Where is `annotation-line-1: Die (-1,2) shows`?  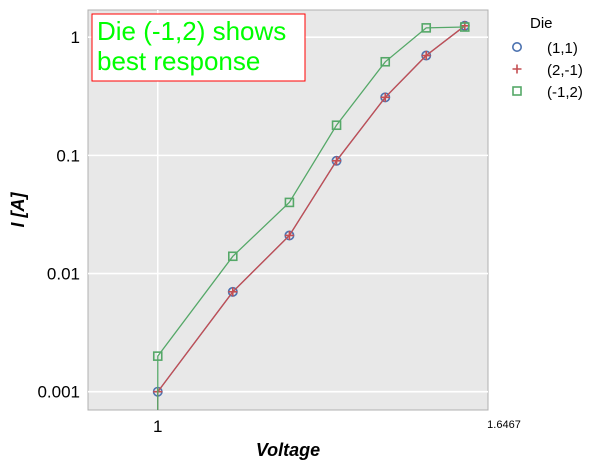 annotation-line-1: Die (-1,2) shows is located at coordinates (191, 31).